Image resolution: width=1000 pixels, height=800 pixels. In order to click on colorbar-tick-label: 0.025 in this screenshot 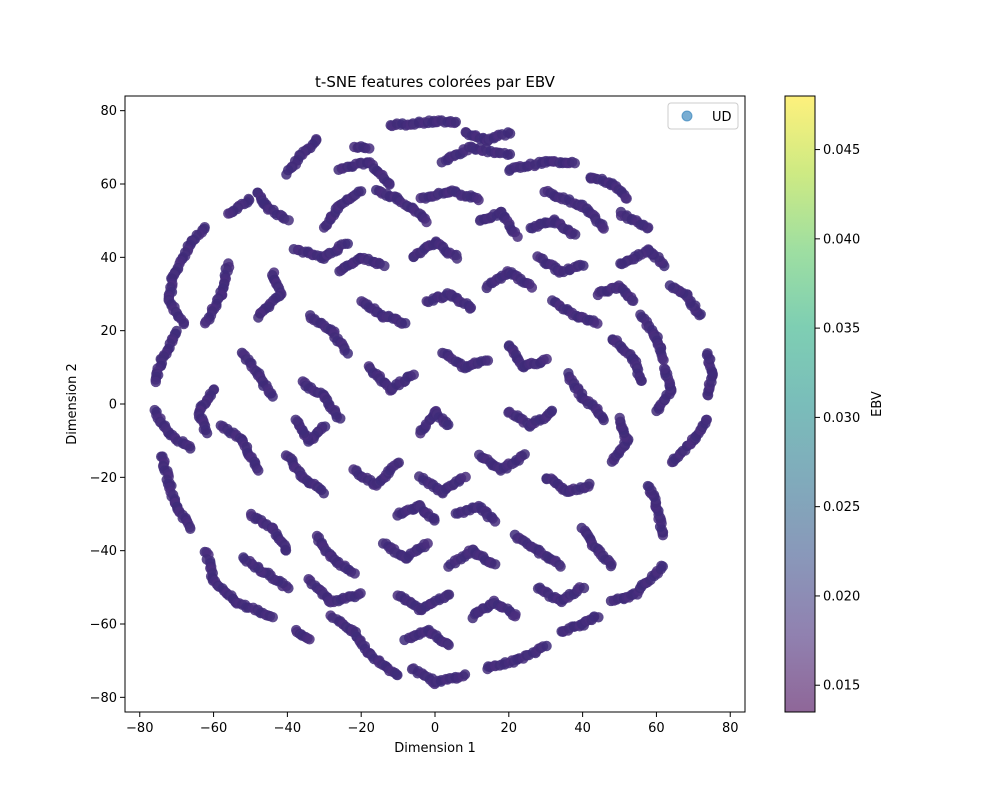, I will do `click(841, 507)`.